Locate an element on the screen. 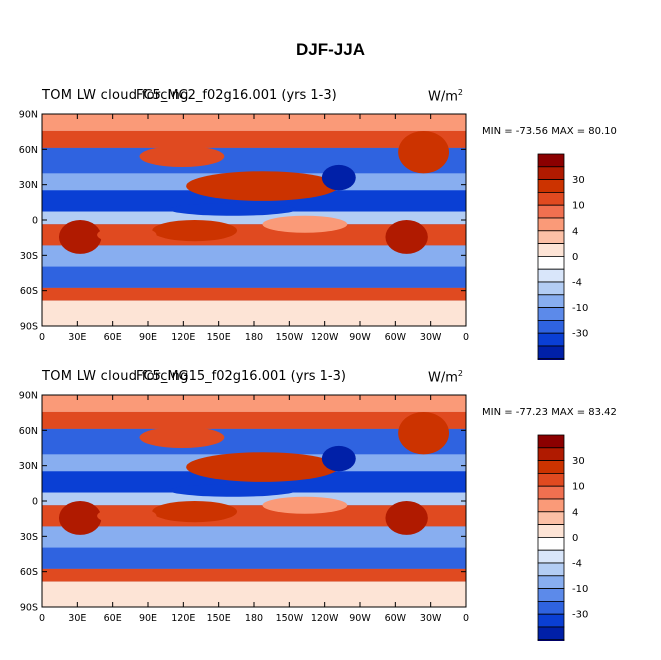 The image size is (661, 660). colorbar-label: 10 is located at coordinates (578, 487).